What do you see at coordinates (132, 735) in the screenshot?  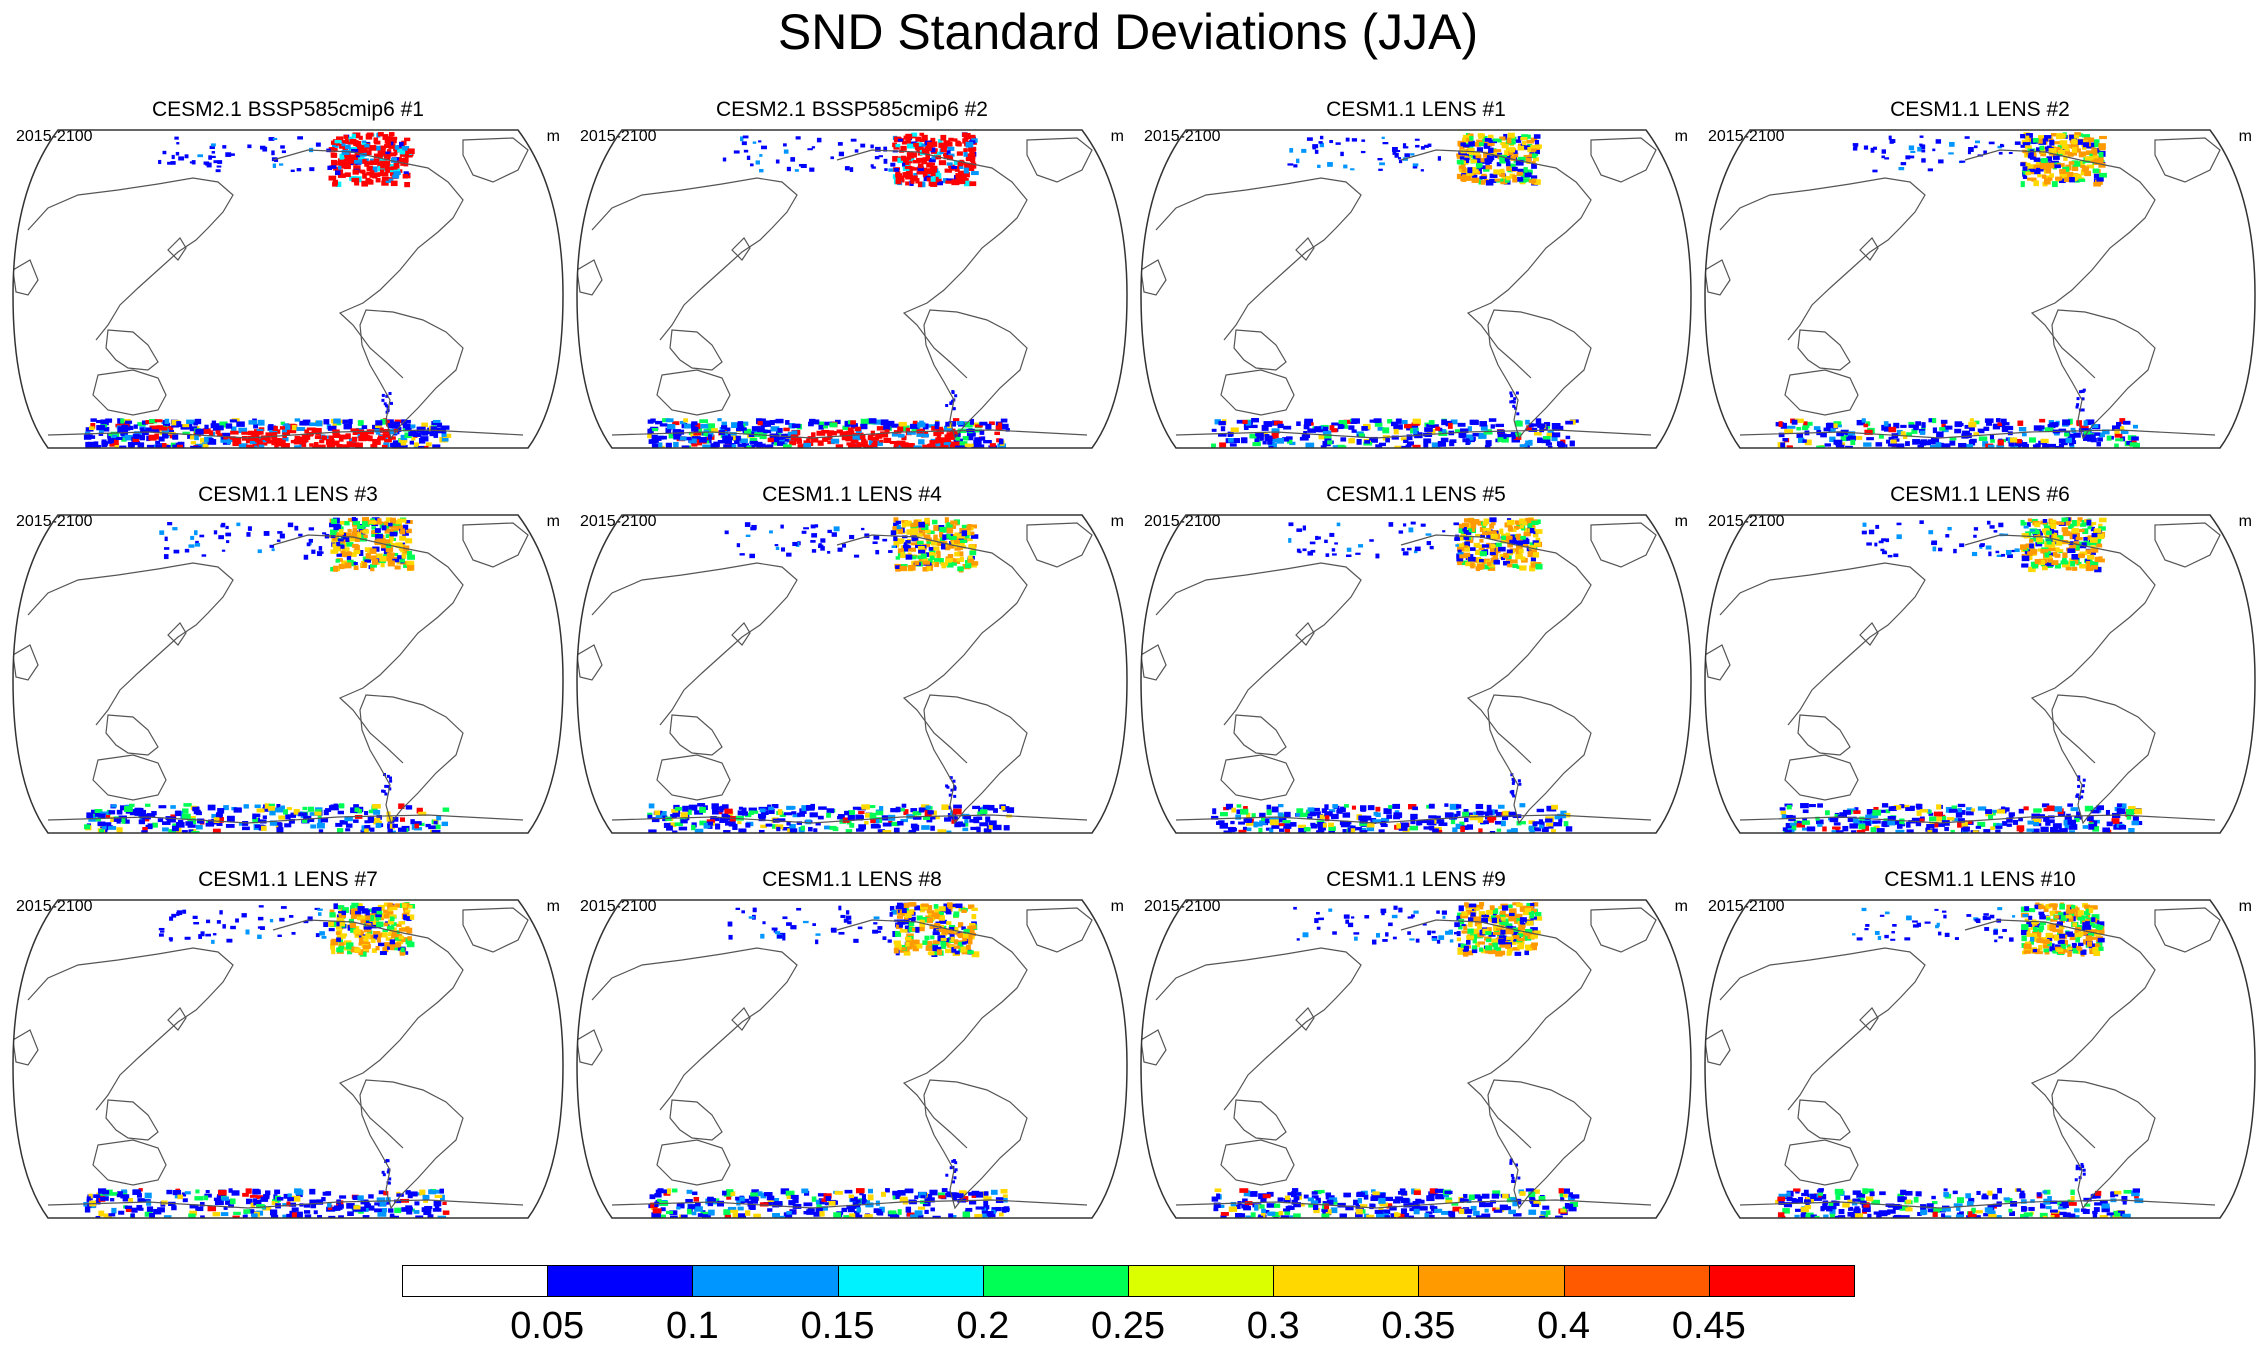 I see `coastline` at bounding box center [132, 735].